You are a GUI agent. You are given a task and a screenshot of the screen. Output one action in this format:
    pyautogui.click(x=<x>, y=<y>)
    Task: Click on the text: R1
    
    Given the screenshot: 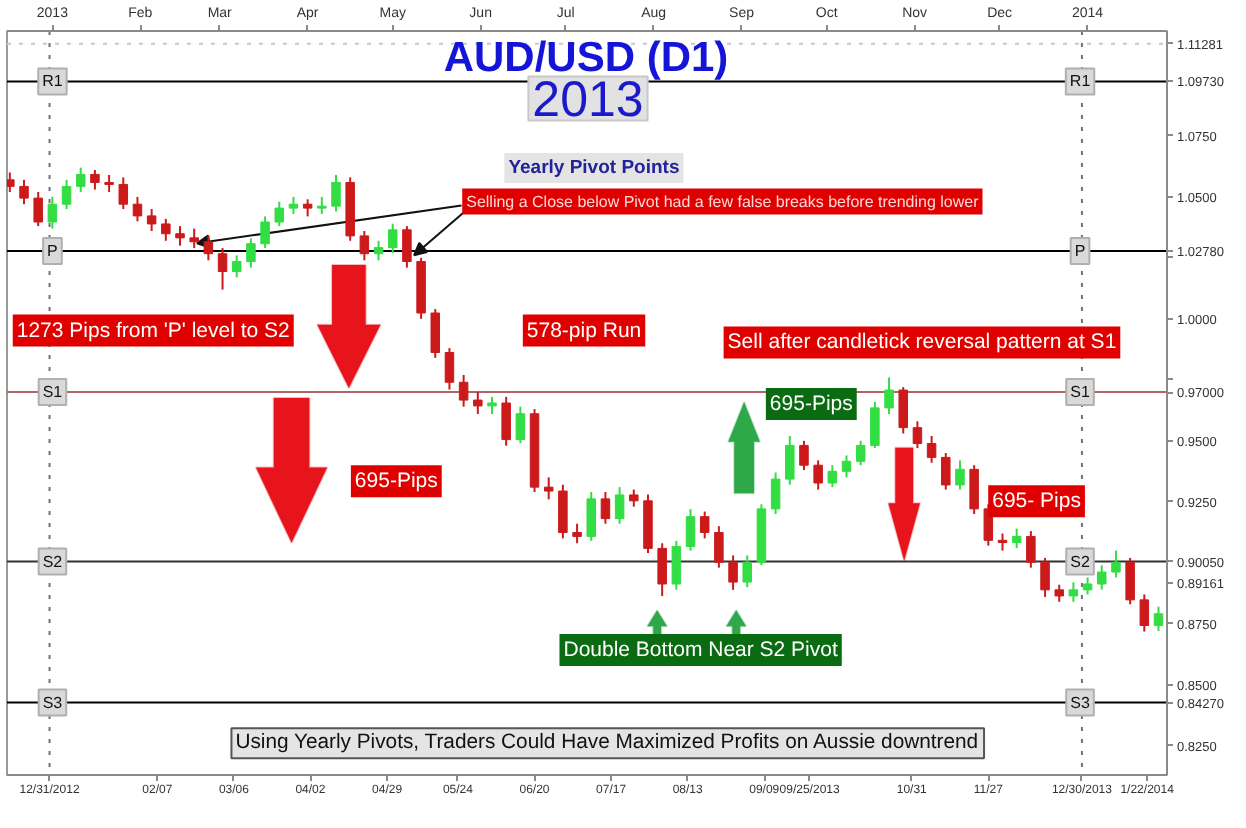 What is the action you would take?
    pyautogui.click(x=1080, y=81)
    